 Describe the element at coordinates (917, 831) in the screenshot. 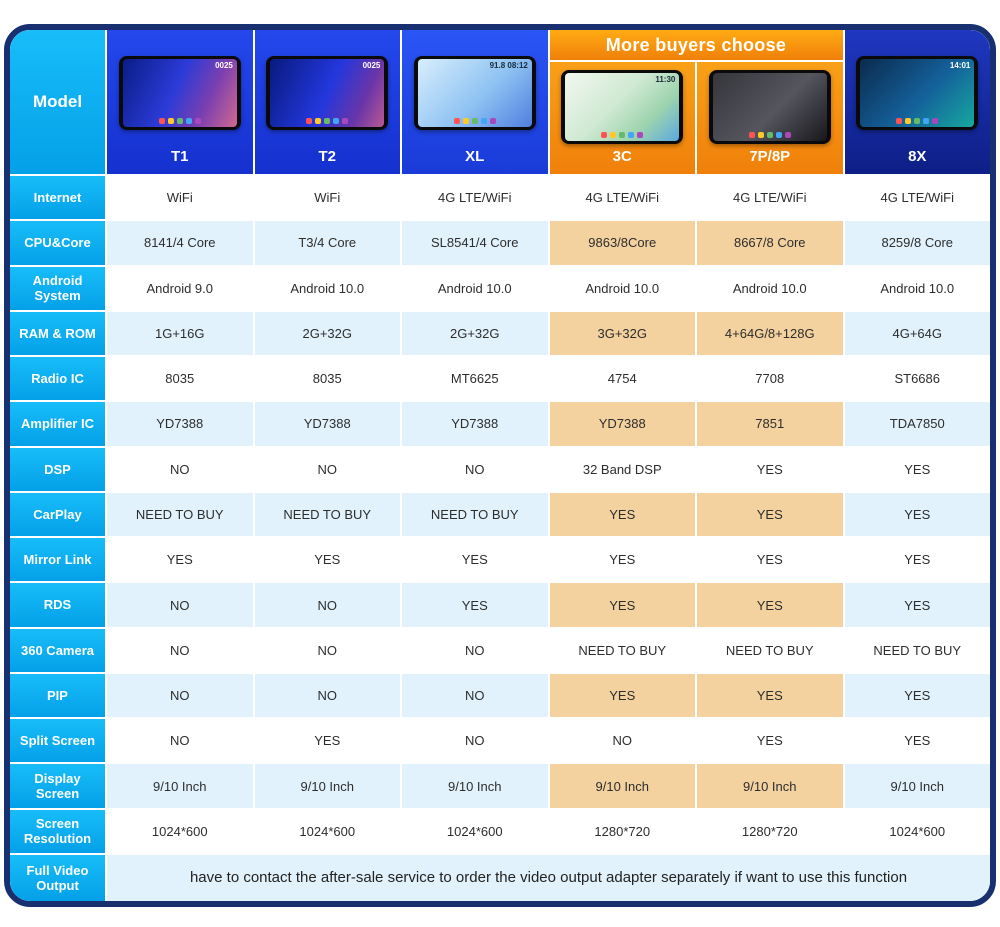

I see `cell-screen-resolution-8x: 1024*600` at that location.